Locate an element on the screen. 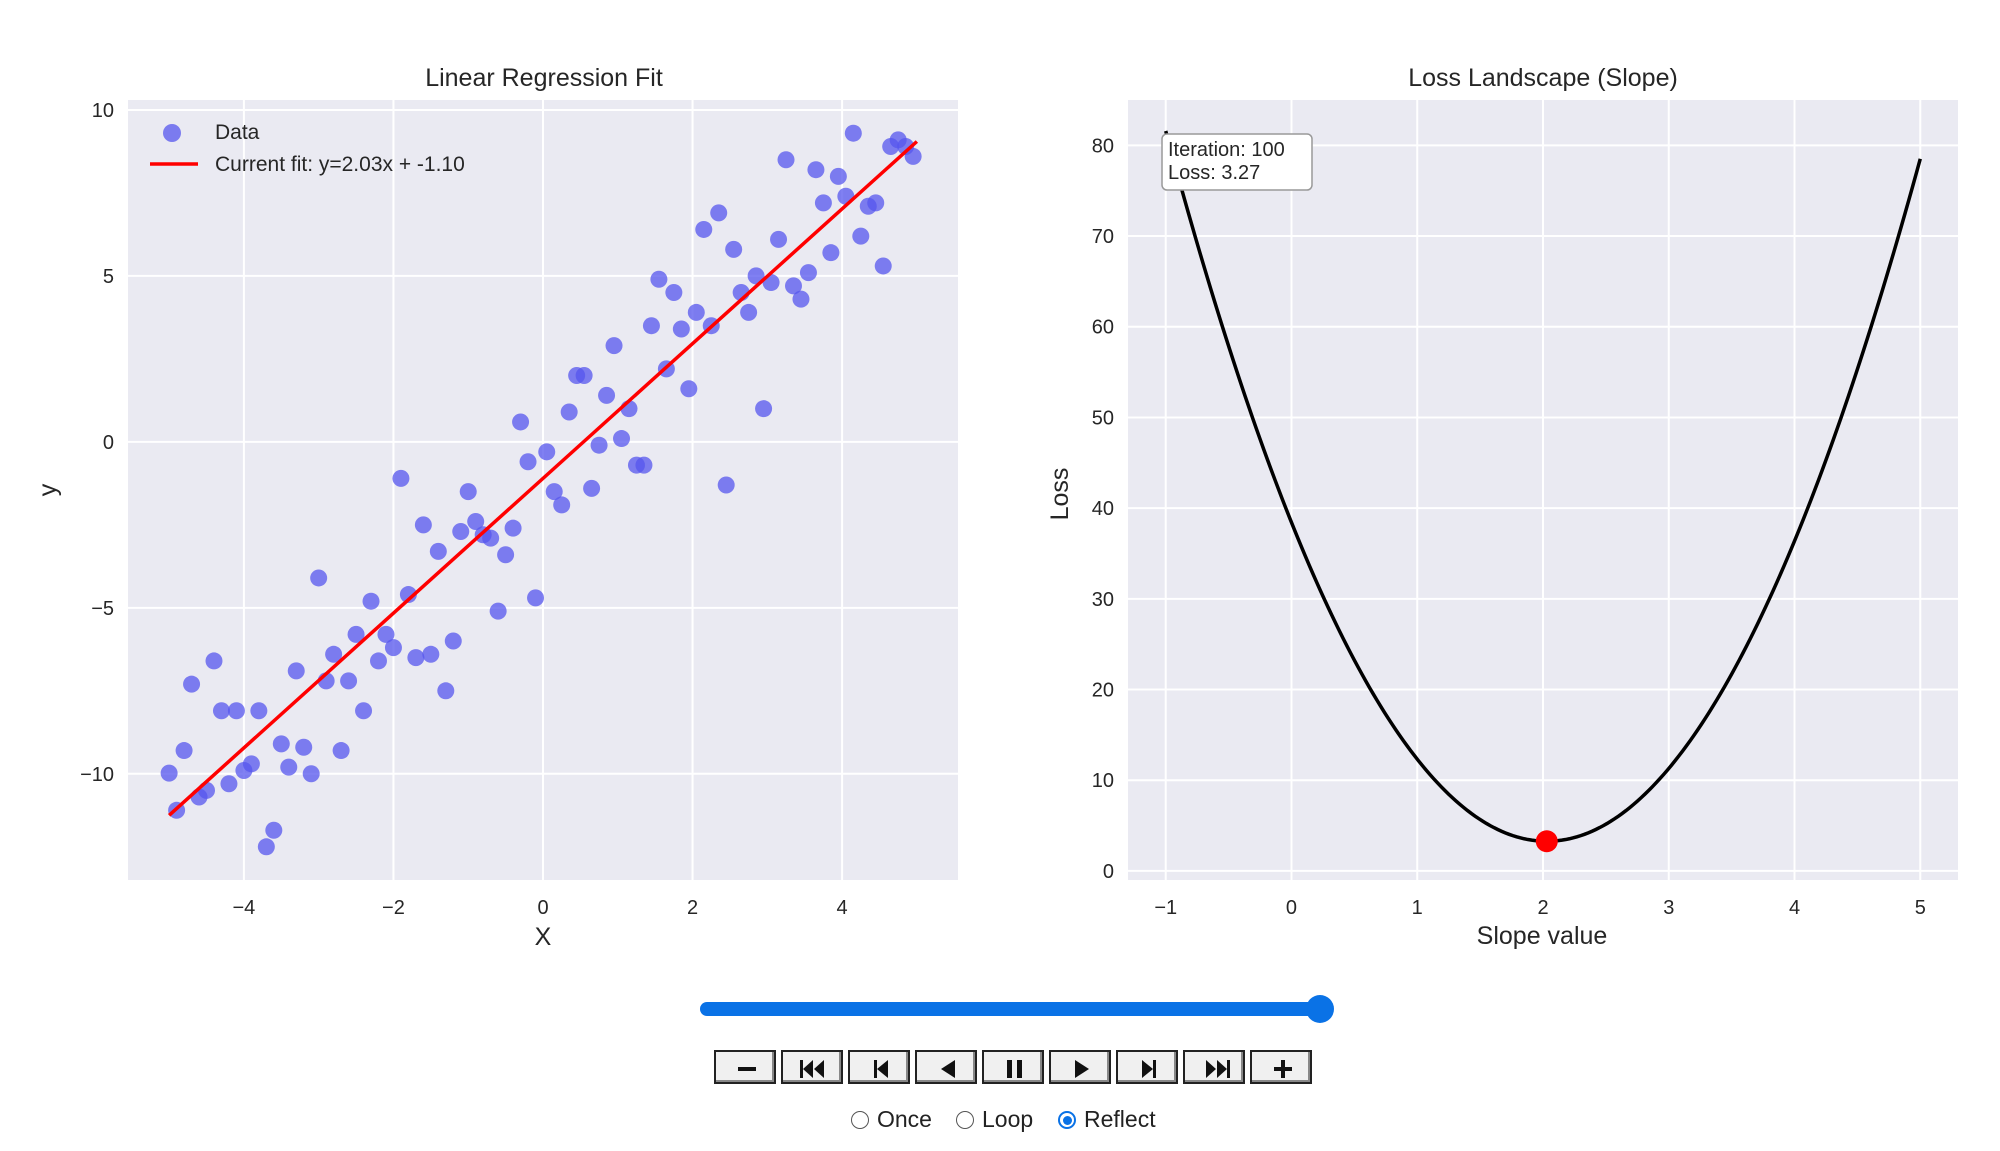 This screenshot has height=1151, width=2000. play-icon is located at coordinates (1082, 1069).